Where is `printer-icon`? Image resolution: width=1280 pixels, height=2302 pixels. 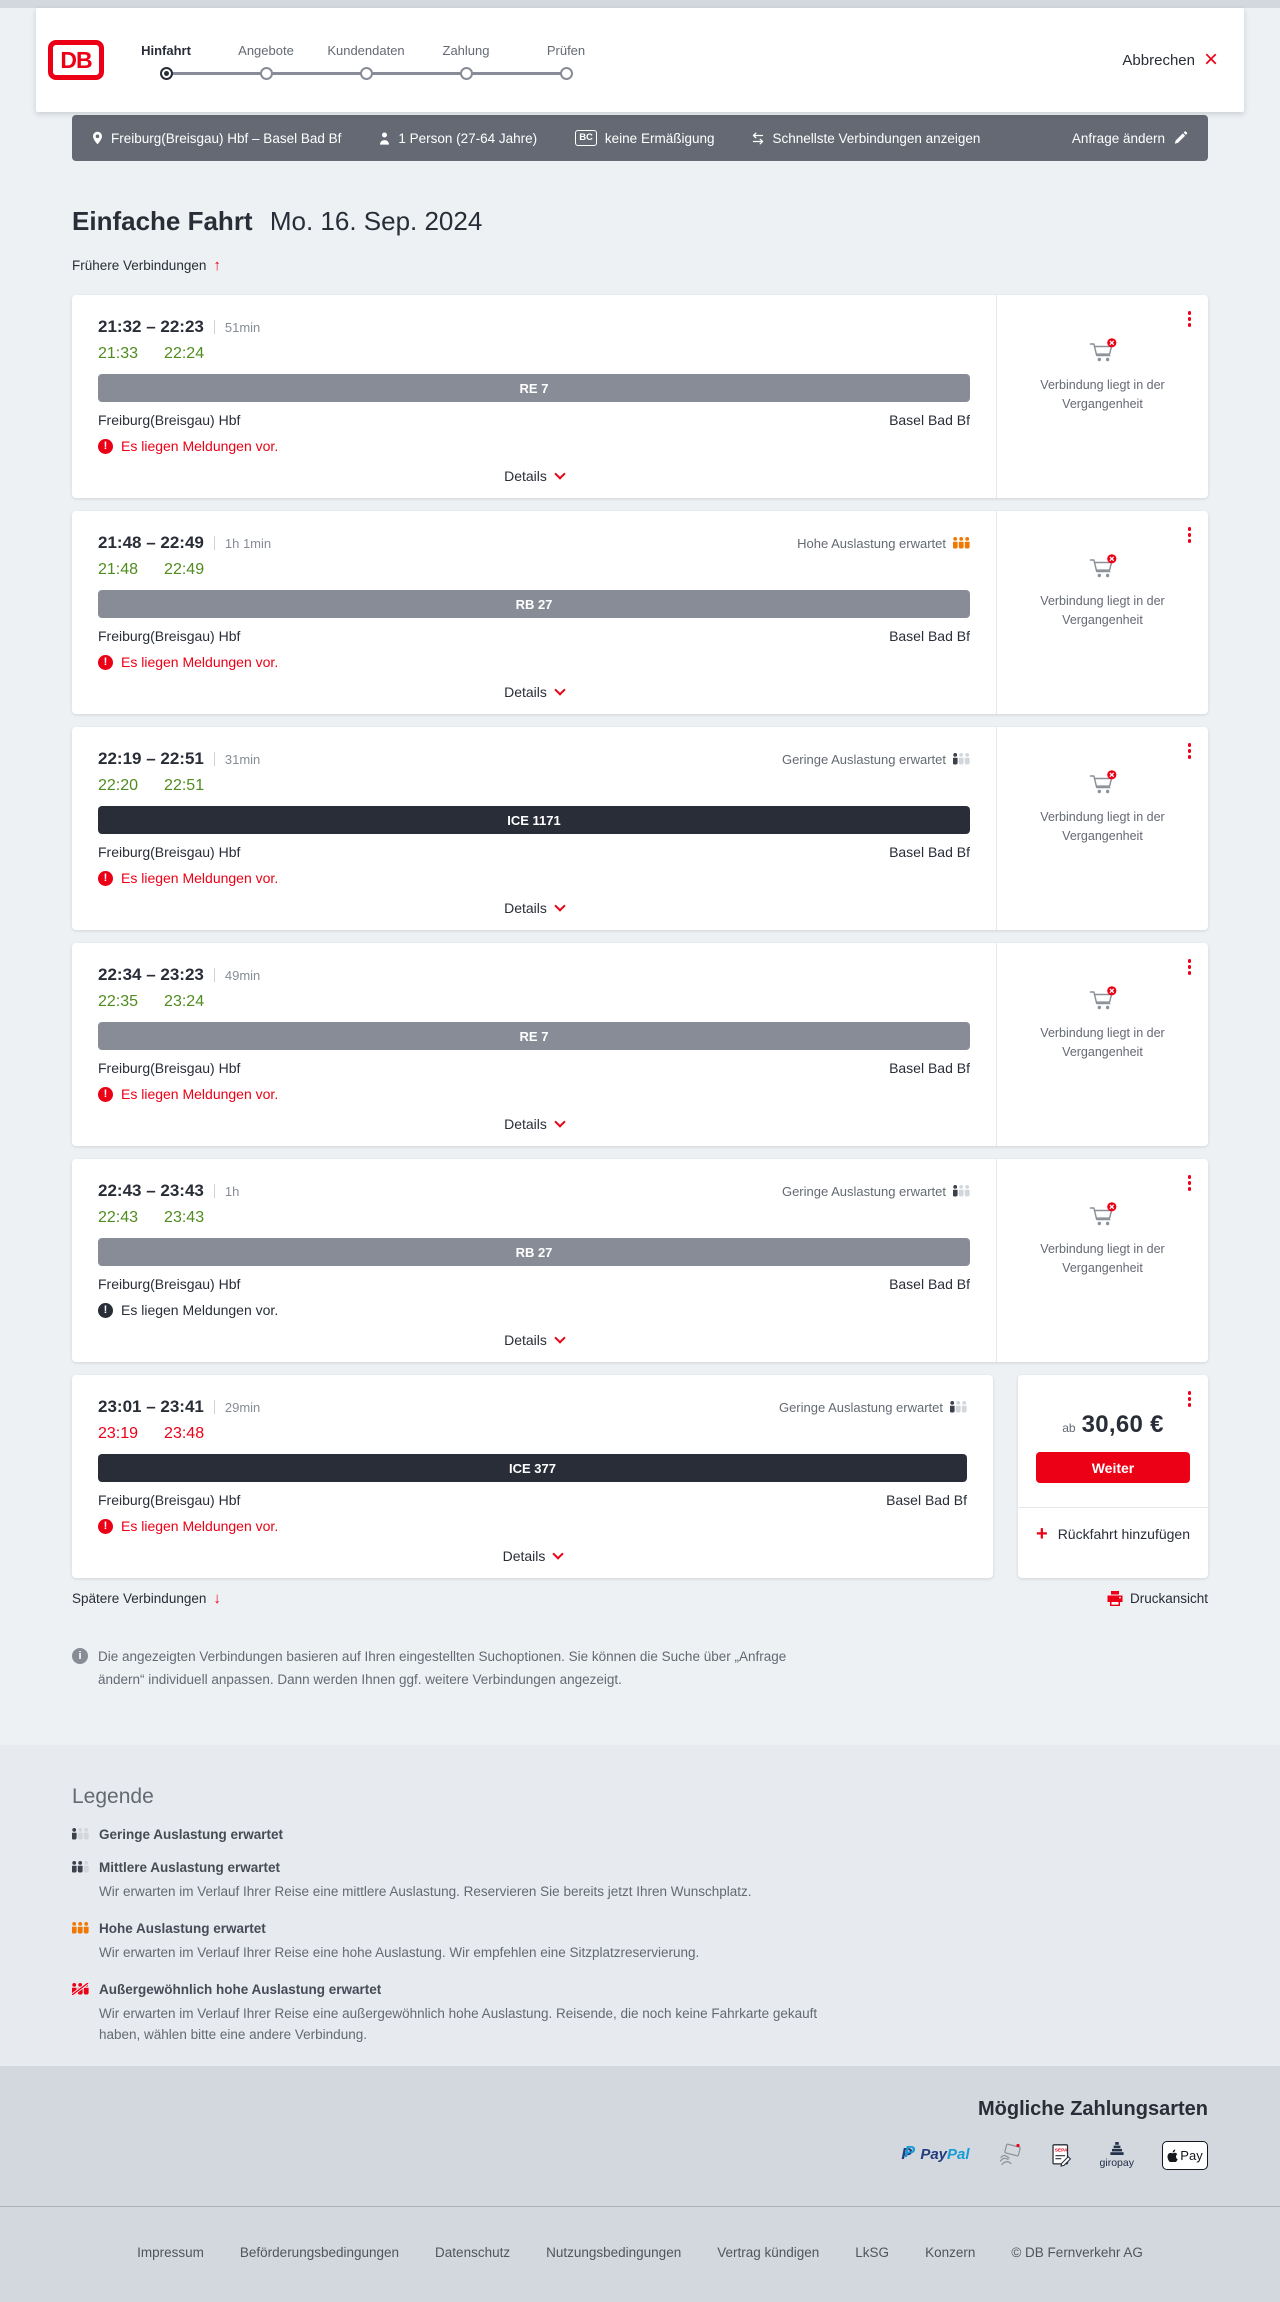 printer-icon is located at coordinates (1115, 1598).